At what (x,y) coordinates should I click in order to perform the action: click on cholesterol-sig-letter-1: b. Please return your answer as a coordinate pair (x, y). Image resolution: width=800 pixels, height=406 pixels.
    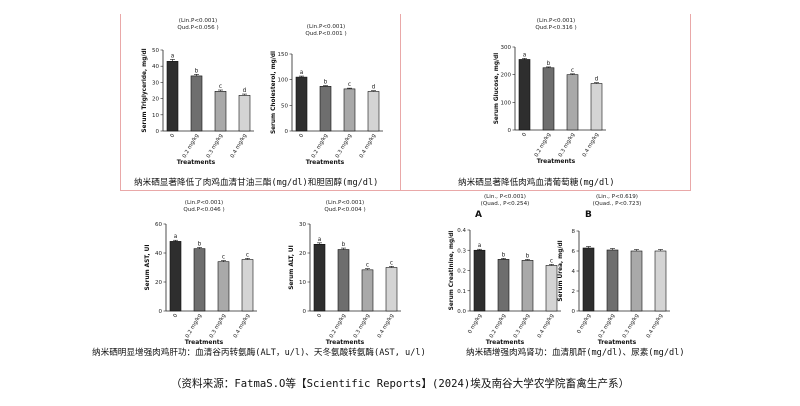
    Looking at the image, I should click on (326, 83).